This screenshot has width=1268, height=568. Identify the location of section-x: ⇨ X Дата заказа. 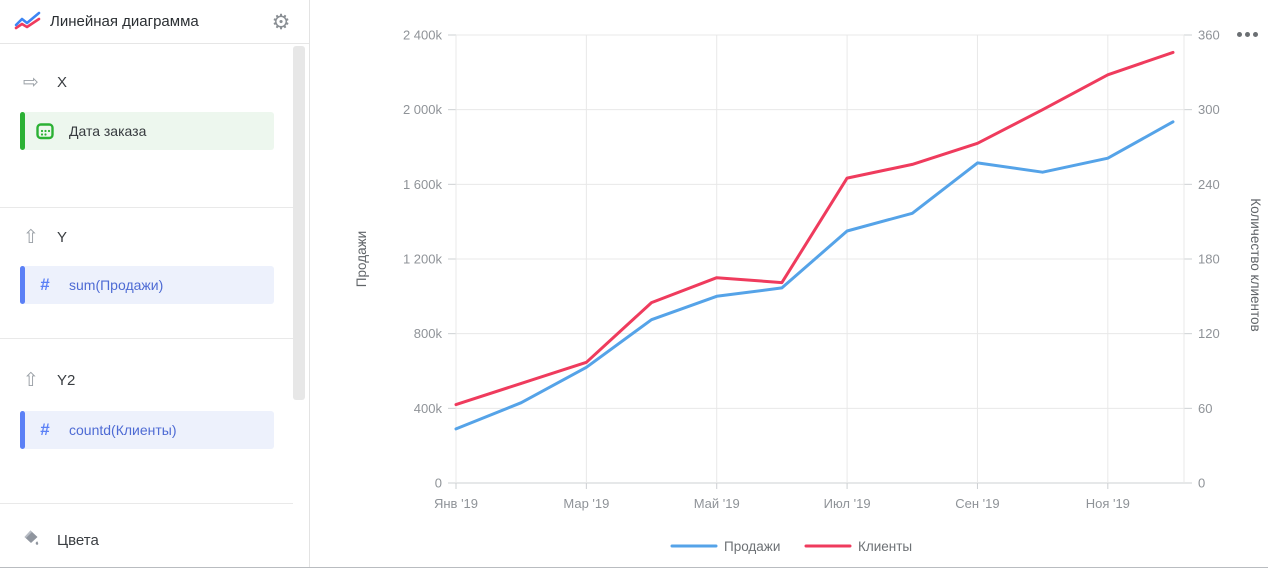
(146, 139).